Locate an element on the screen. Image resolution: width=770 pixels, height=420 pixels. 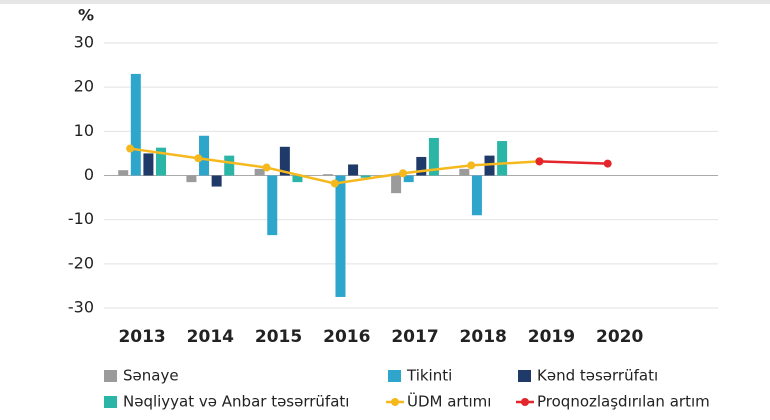
x-tick-label: 2017 is located at coordinates (414, 337).